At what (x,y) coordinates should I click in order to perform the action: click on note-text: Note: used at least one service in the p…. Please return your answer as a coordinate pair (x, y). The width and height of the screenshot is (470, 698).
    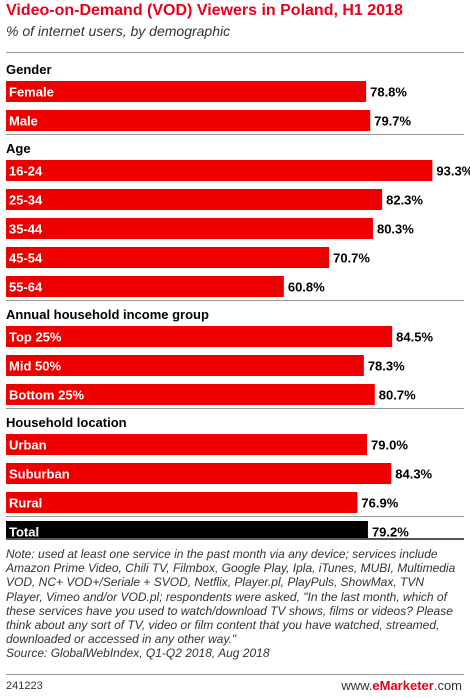
    Looking at the image, I should click on (231, 597).